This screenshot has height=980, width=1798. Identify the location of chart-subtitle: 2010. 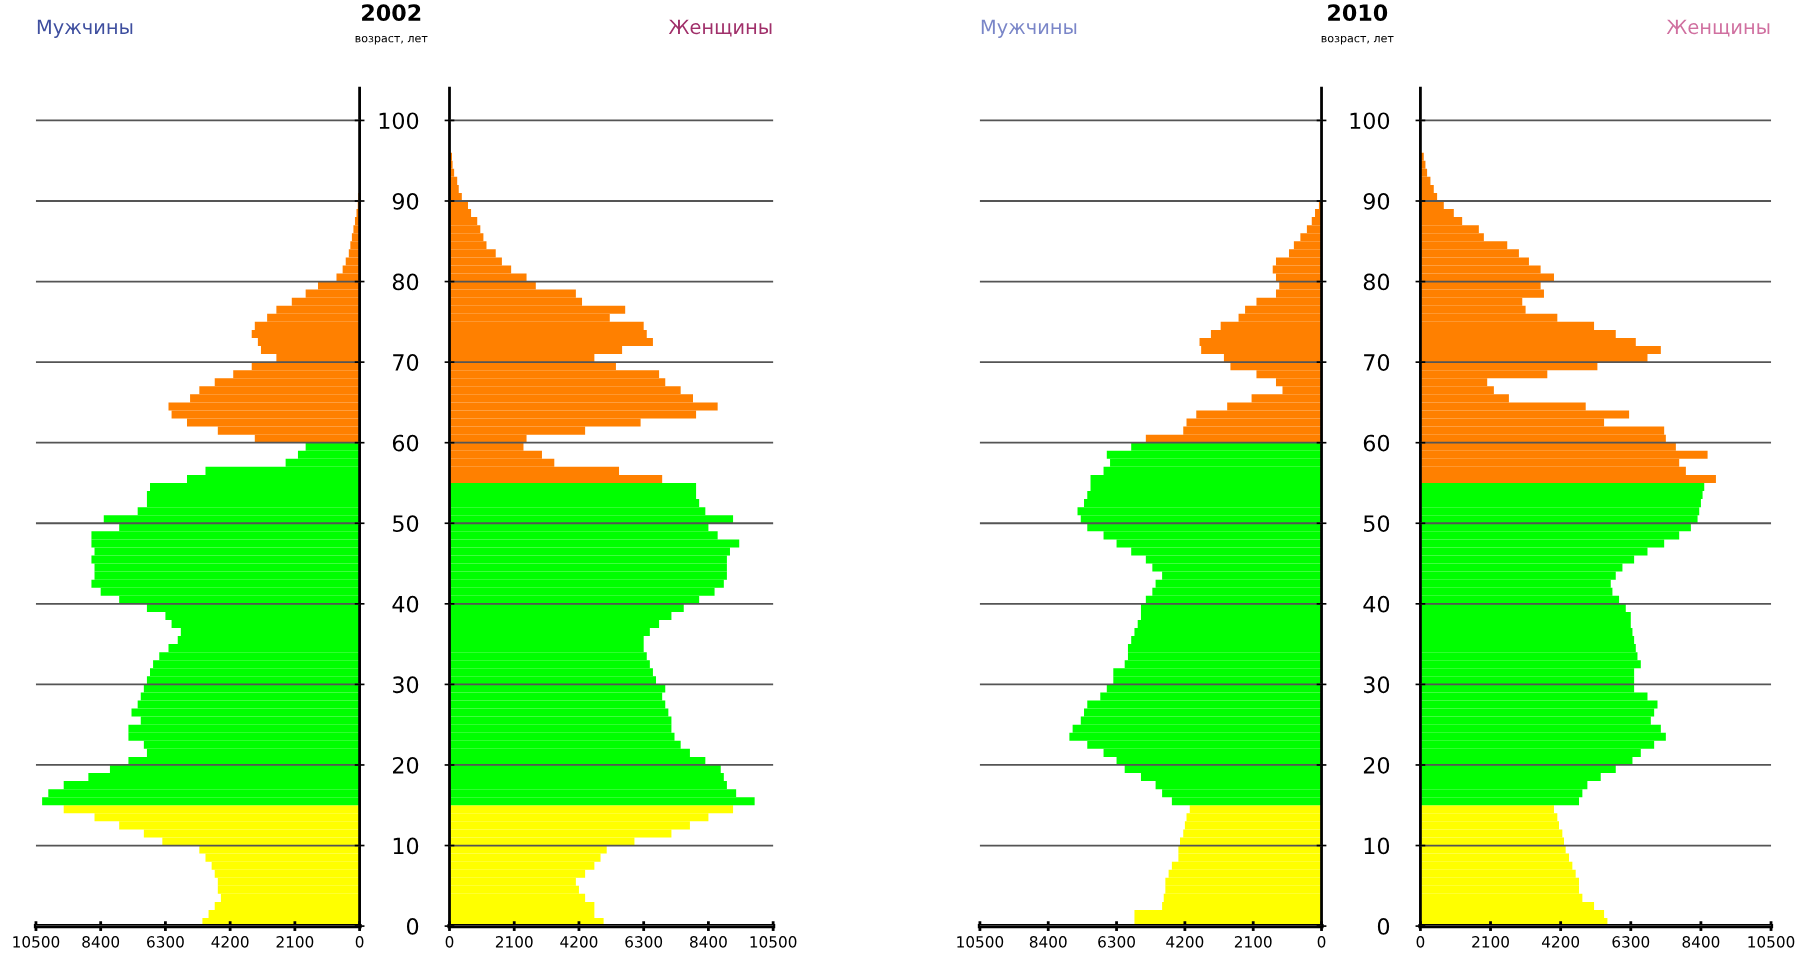
(1358, 13).